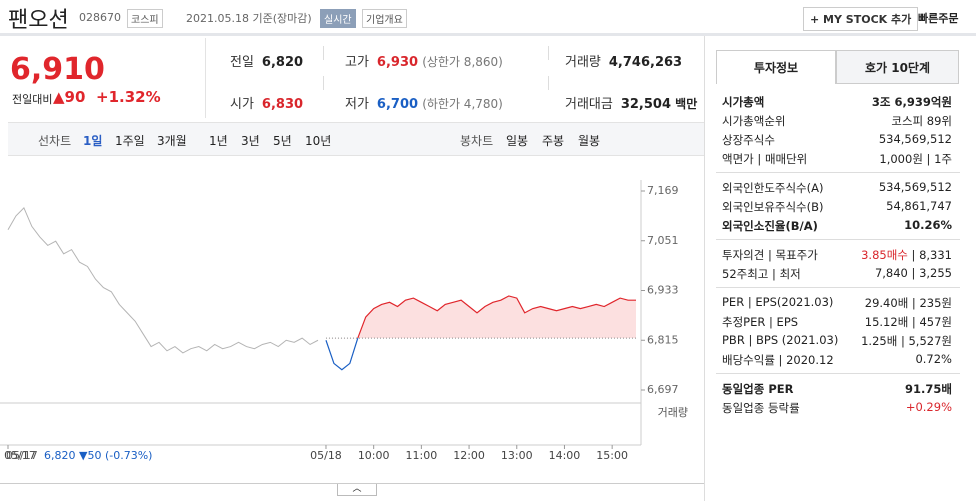 Image resolution: width=976 pixels, height=501 pixels. What do you see at coordinates (128, 455) in the screenshot?
I see `prev-rate: (-0.73%)` at bounding box center [128, 455].